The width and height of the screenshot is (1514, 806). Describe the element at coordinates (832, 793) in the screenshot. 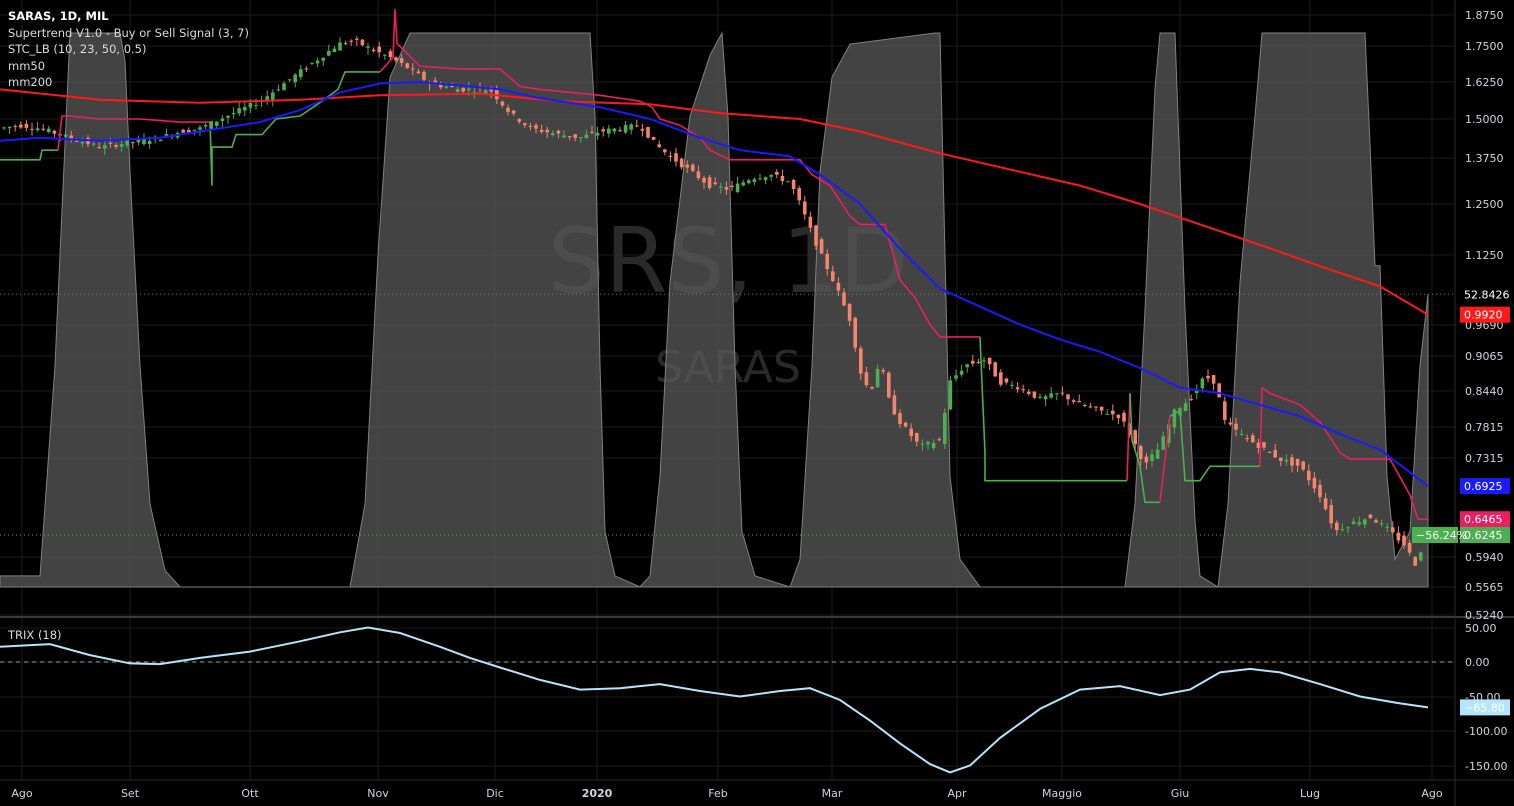

I see `time-tick-label: Mar` at that location.